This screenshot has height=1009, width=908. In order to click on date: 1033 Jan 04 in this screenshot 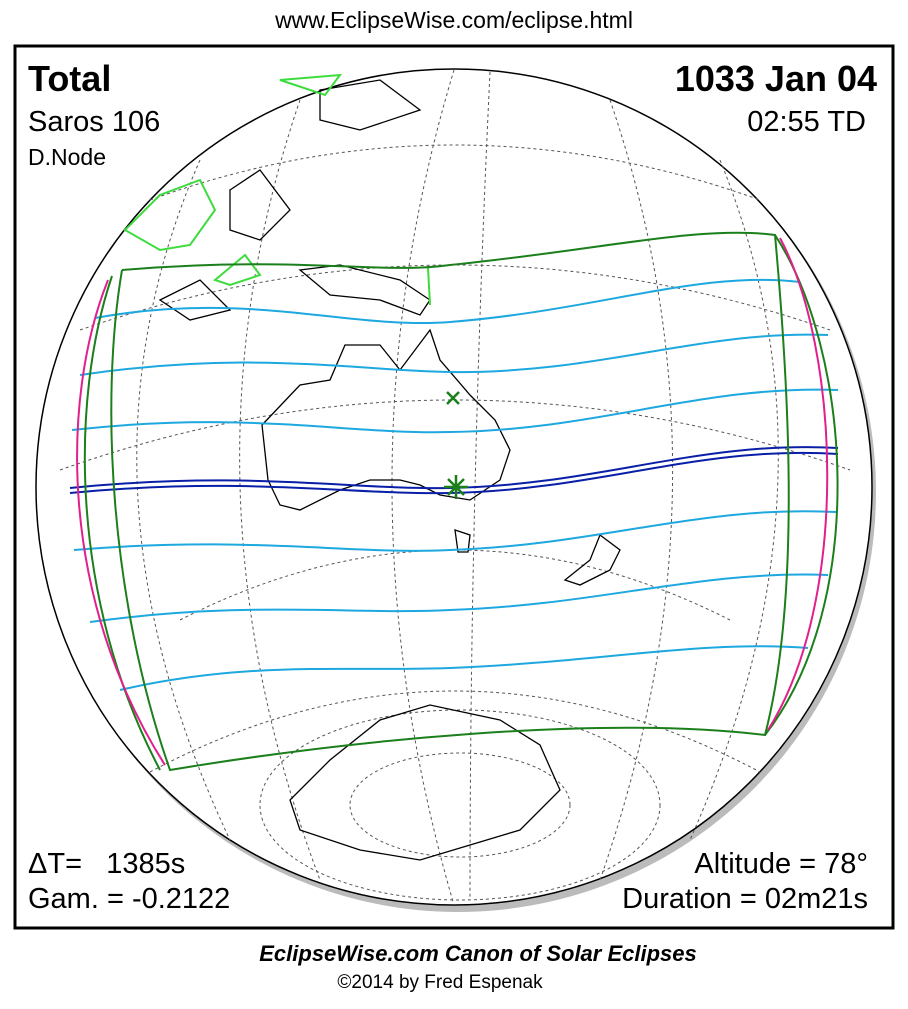, I will do `click(776, 78)`.